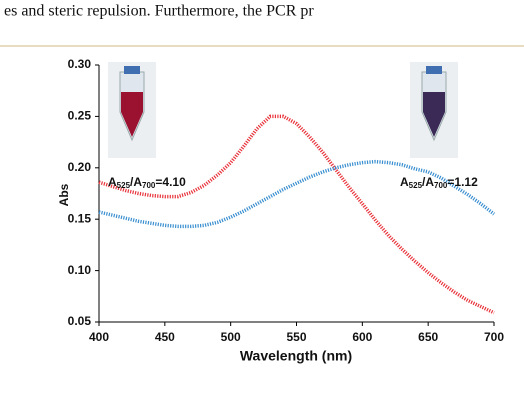 The width and height of the screenshot is (524, 400). What do you see at coordinates (165, 337) in the screenshot?
I see `x-tick-label: 450` at bounding box center [165, 337].